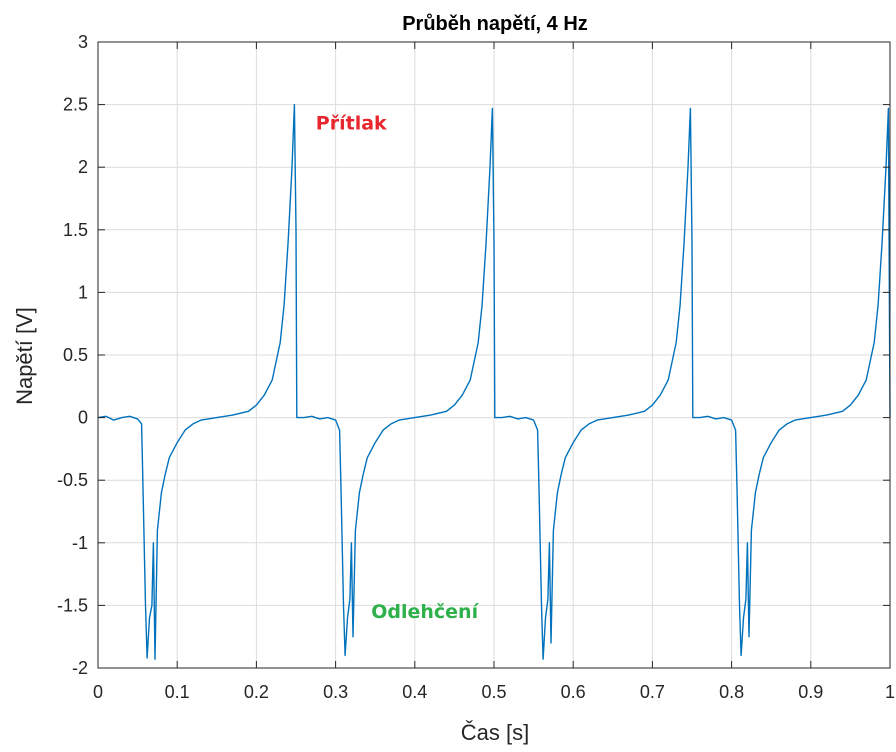 This screenshot has height=752, width=896. What do you see at coordinates (83, 292) in the screenshot?
I see `y-tick-label: 1` at bounding box center [83, 292].